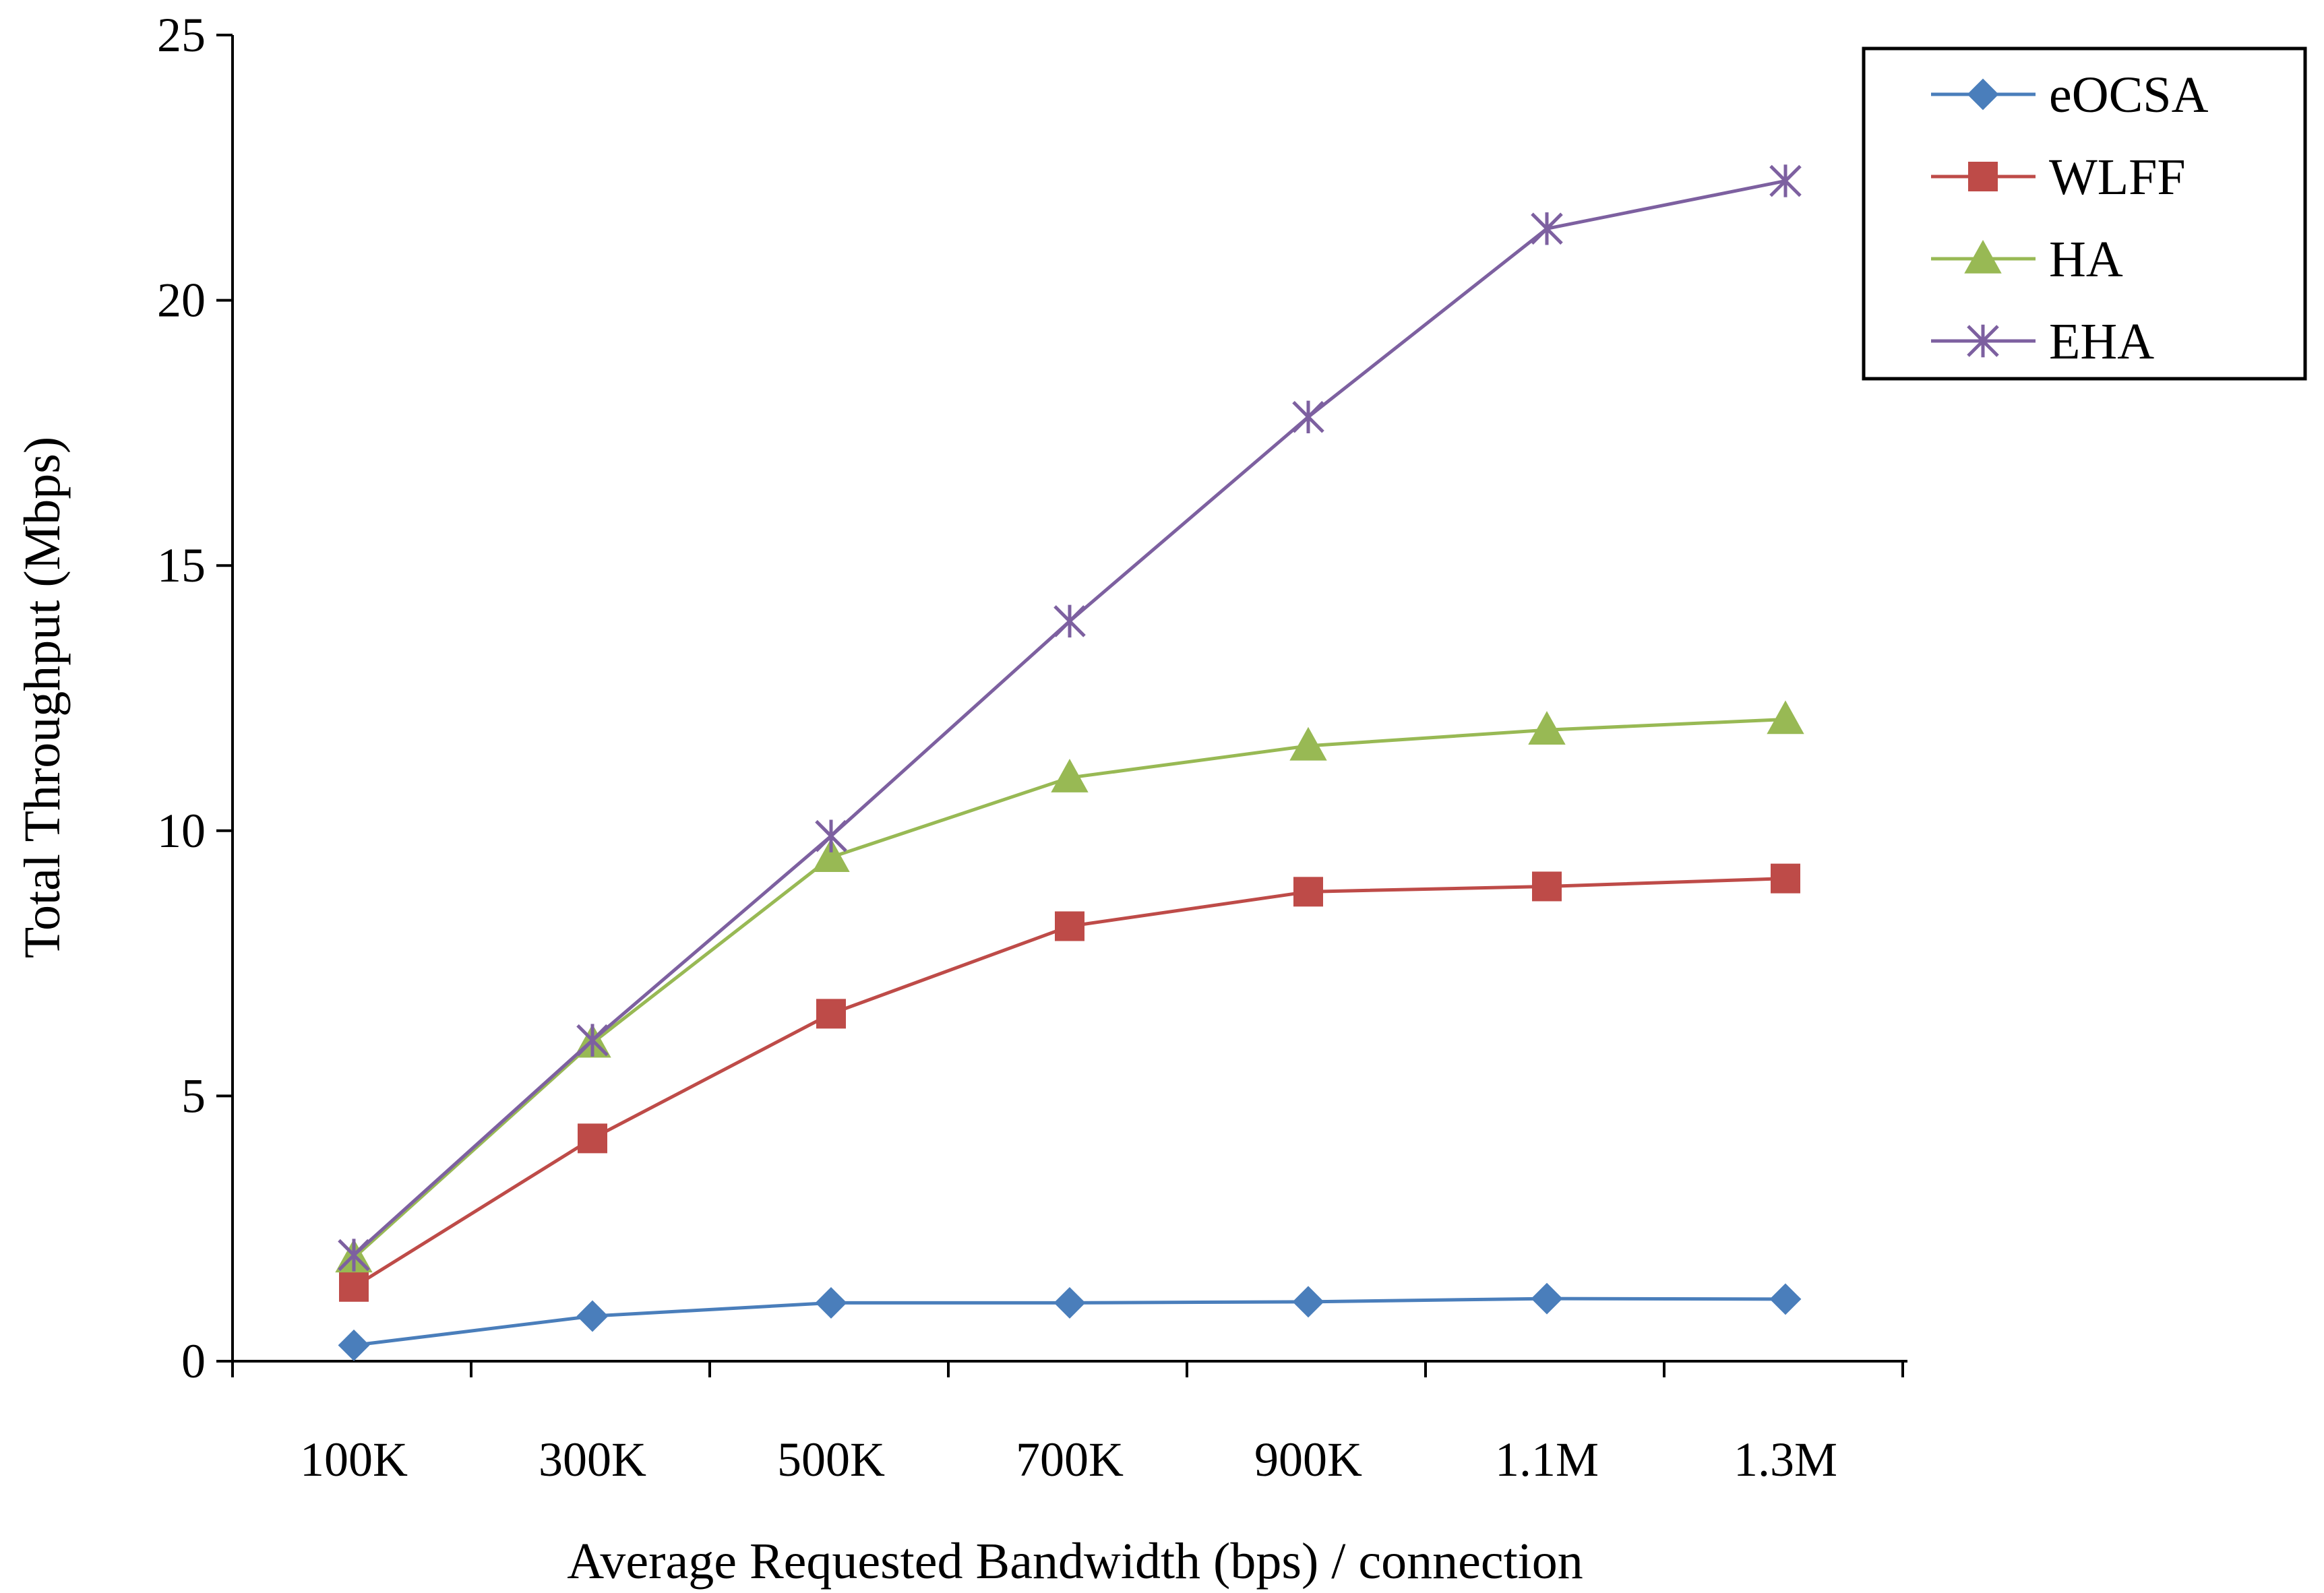 The image size is (2324, 1593). What do you see at coordinates (1308, 1460) in the screenshot?
I see `x-tick-label: 900K` at bounding box center [1308, 1460].